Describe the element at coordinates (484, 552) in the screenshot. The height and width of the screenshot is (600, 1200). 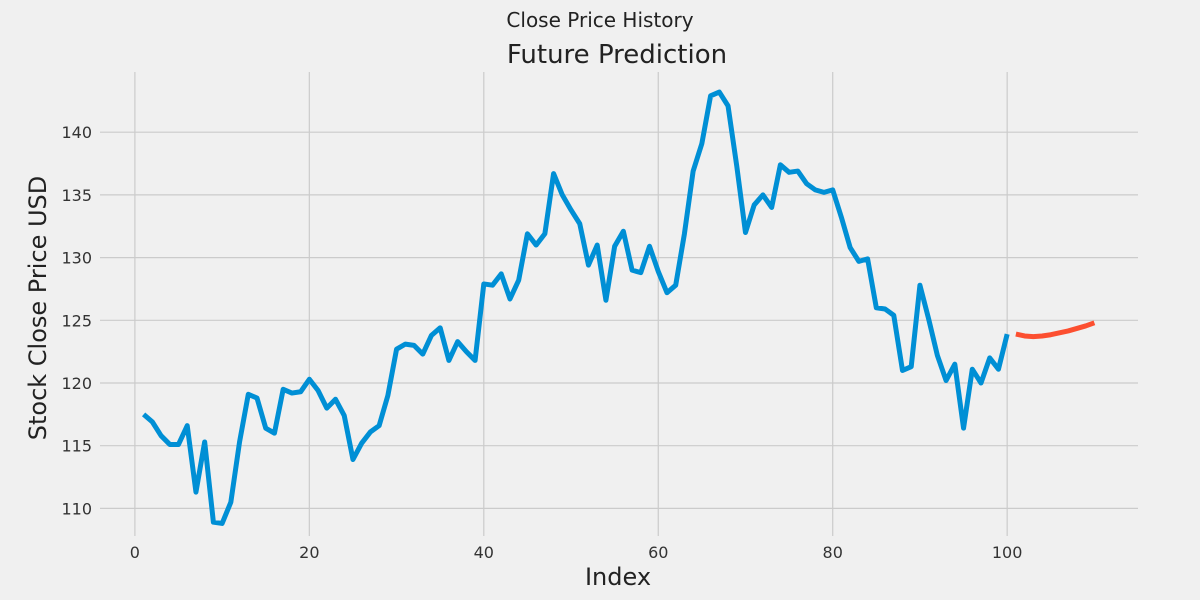
I see `x-tick-label: 40` at that location.